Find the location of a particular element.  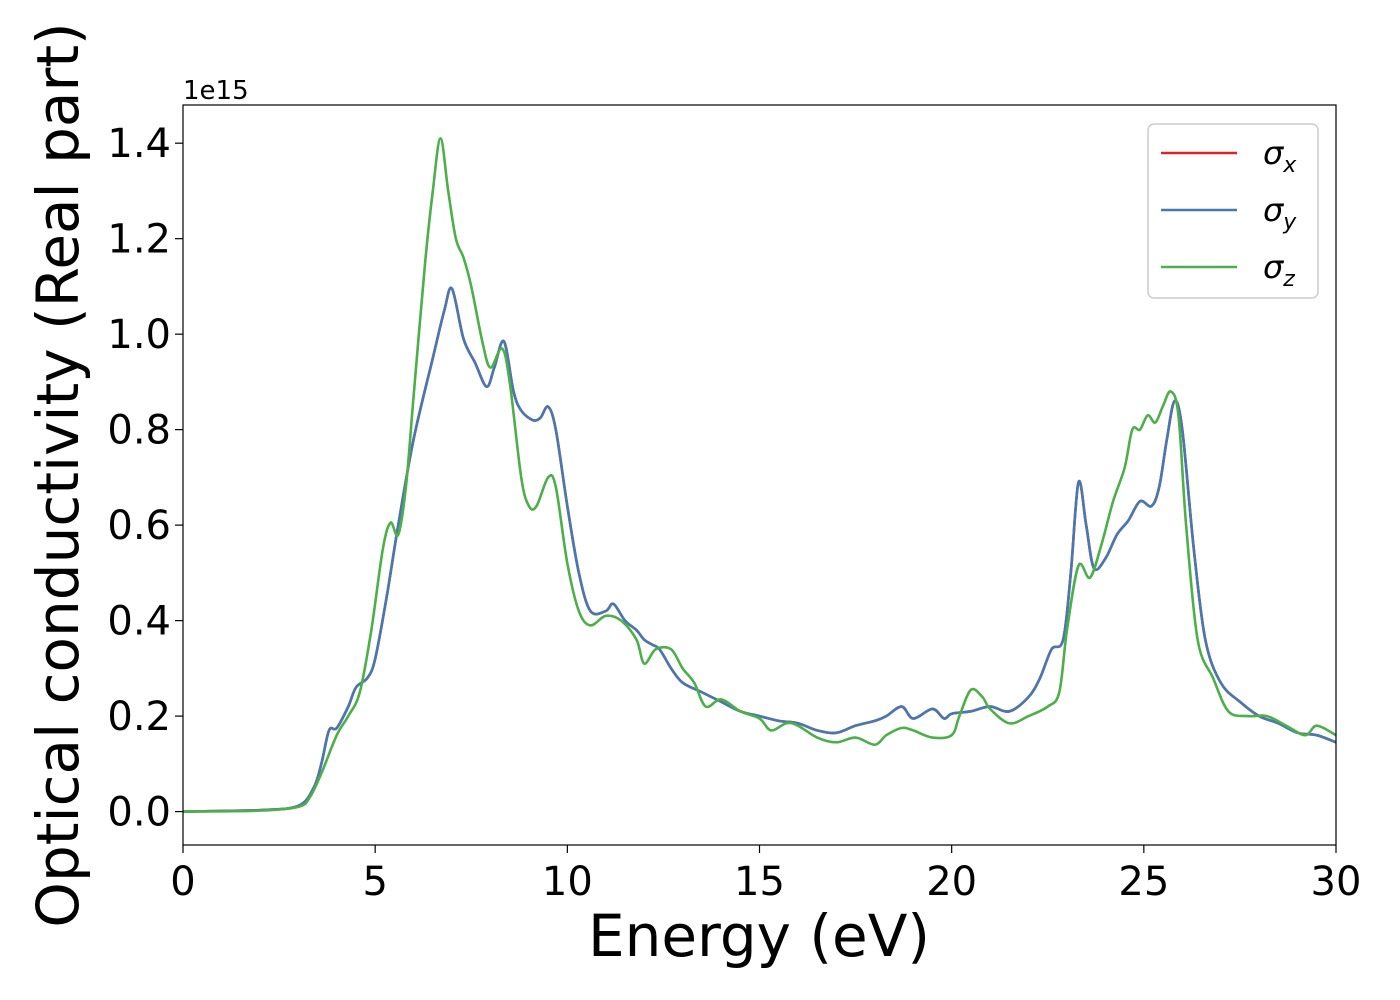

y-tick-label: 0.4 is located at coordinates (139, 622).